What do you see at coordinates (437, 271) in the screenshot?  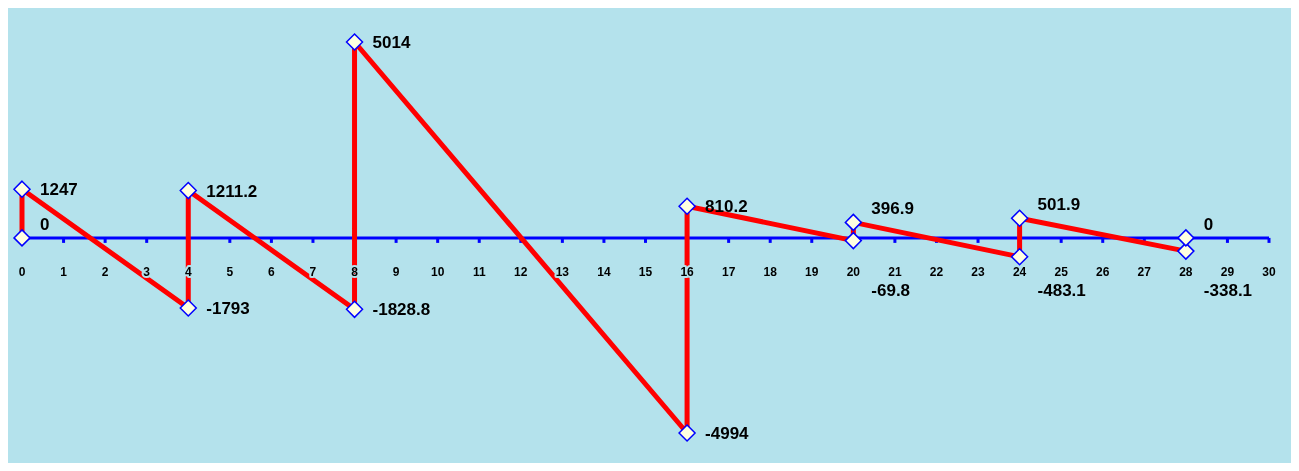 I see `x-tick-label: 10` at bounding box center [437, 271].